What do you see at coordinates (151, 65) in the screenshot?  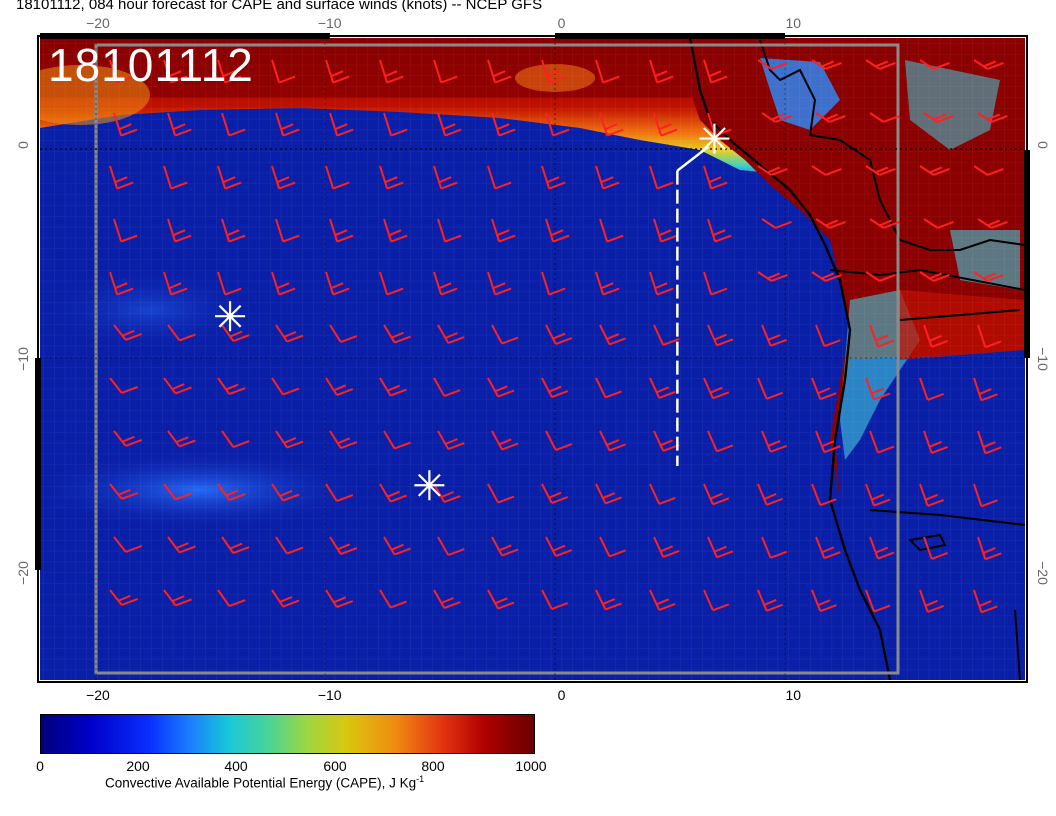 I see `datestamp-label: 18101112` at bounding box center [151, 65].